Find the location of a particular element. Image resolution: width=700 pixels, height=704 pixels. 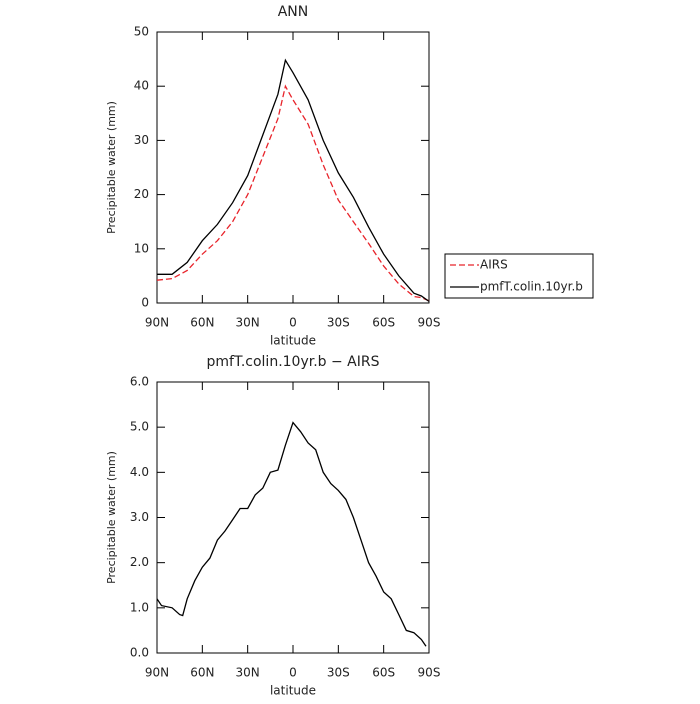

y-tick-label: 3.0 is located at coordinates (139, 517).